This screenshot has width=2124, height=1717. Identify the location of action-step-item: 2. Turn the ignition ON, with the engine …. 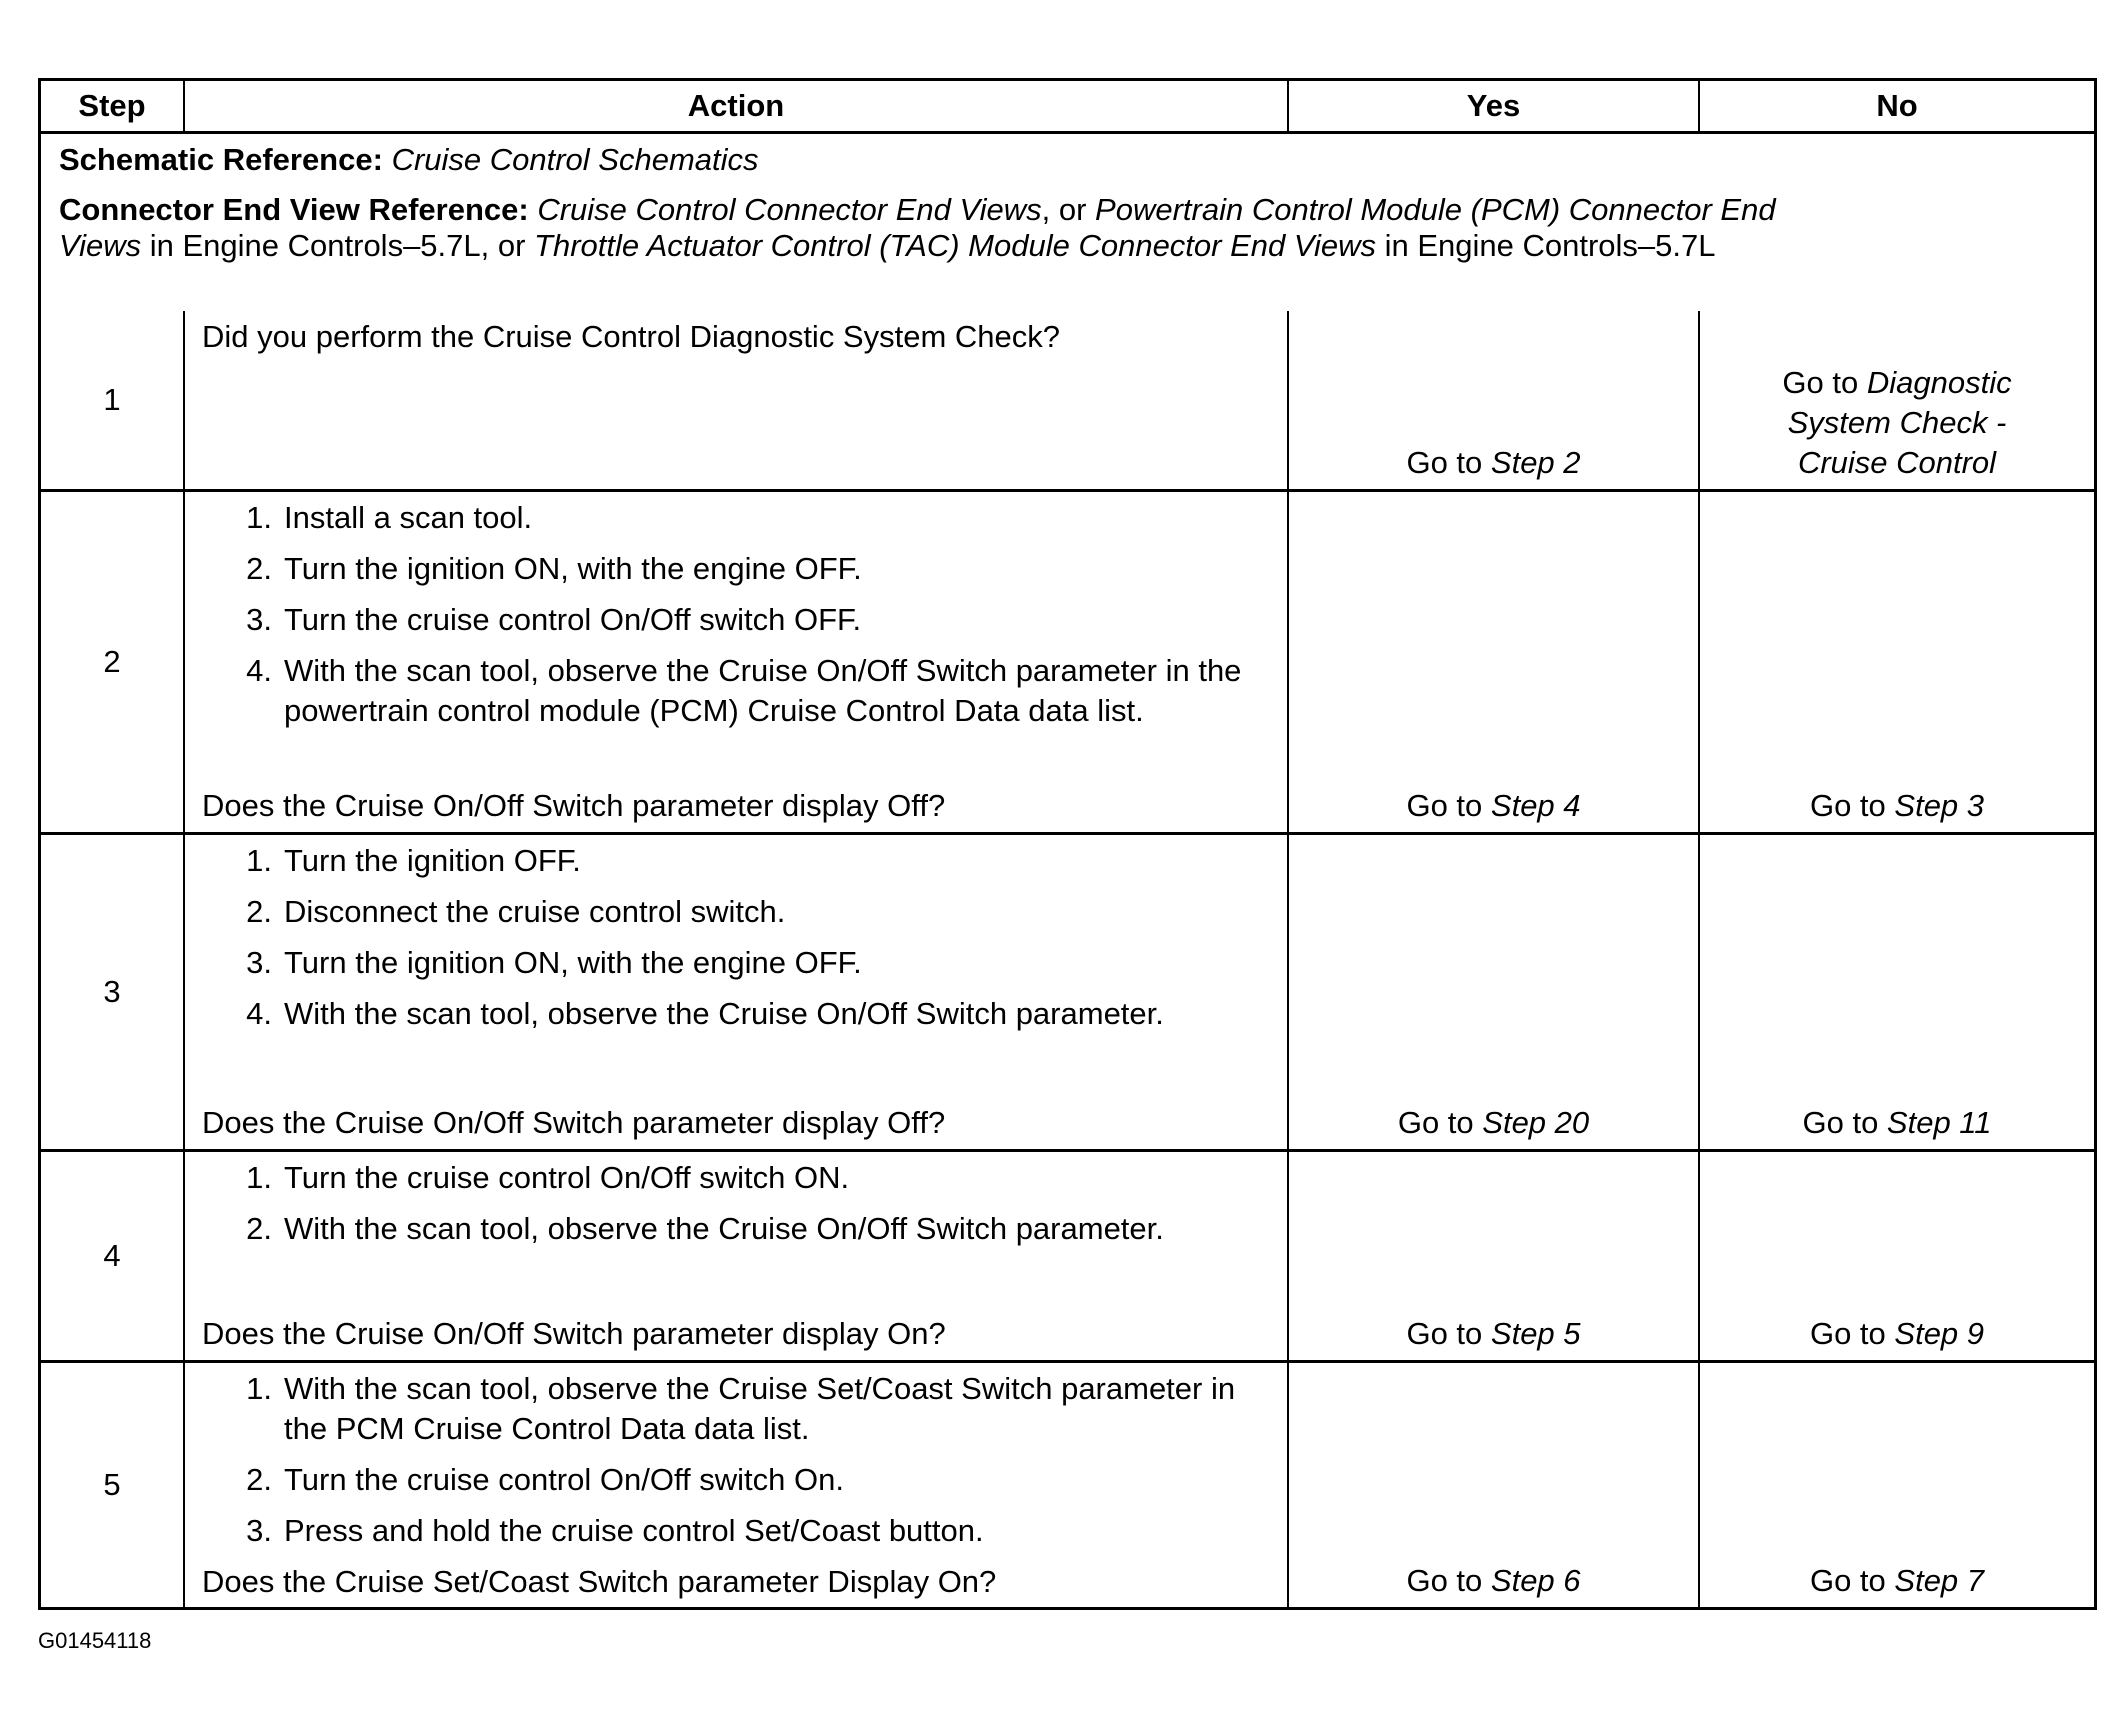
(739, 569).